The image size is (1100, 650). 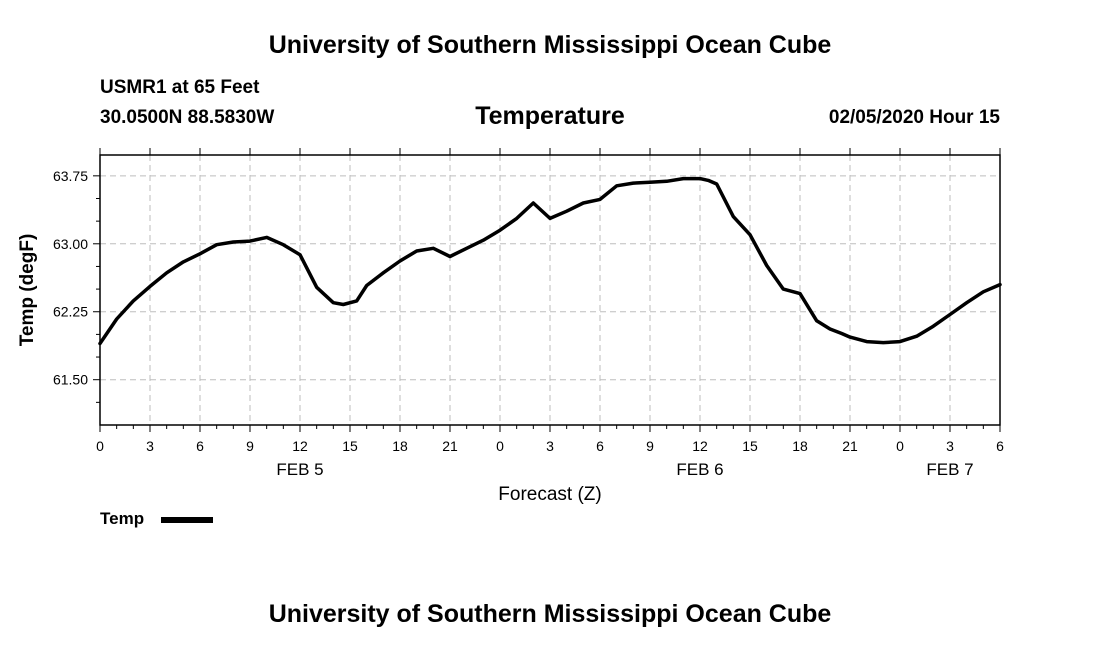 What do you see at coordinates (549, 494) in the screenshot?
I see `x-axis-label: Forecast (Z)` at bounding box center [549, 494].